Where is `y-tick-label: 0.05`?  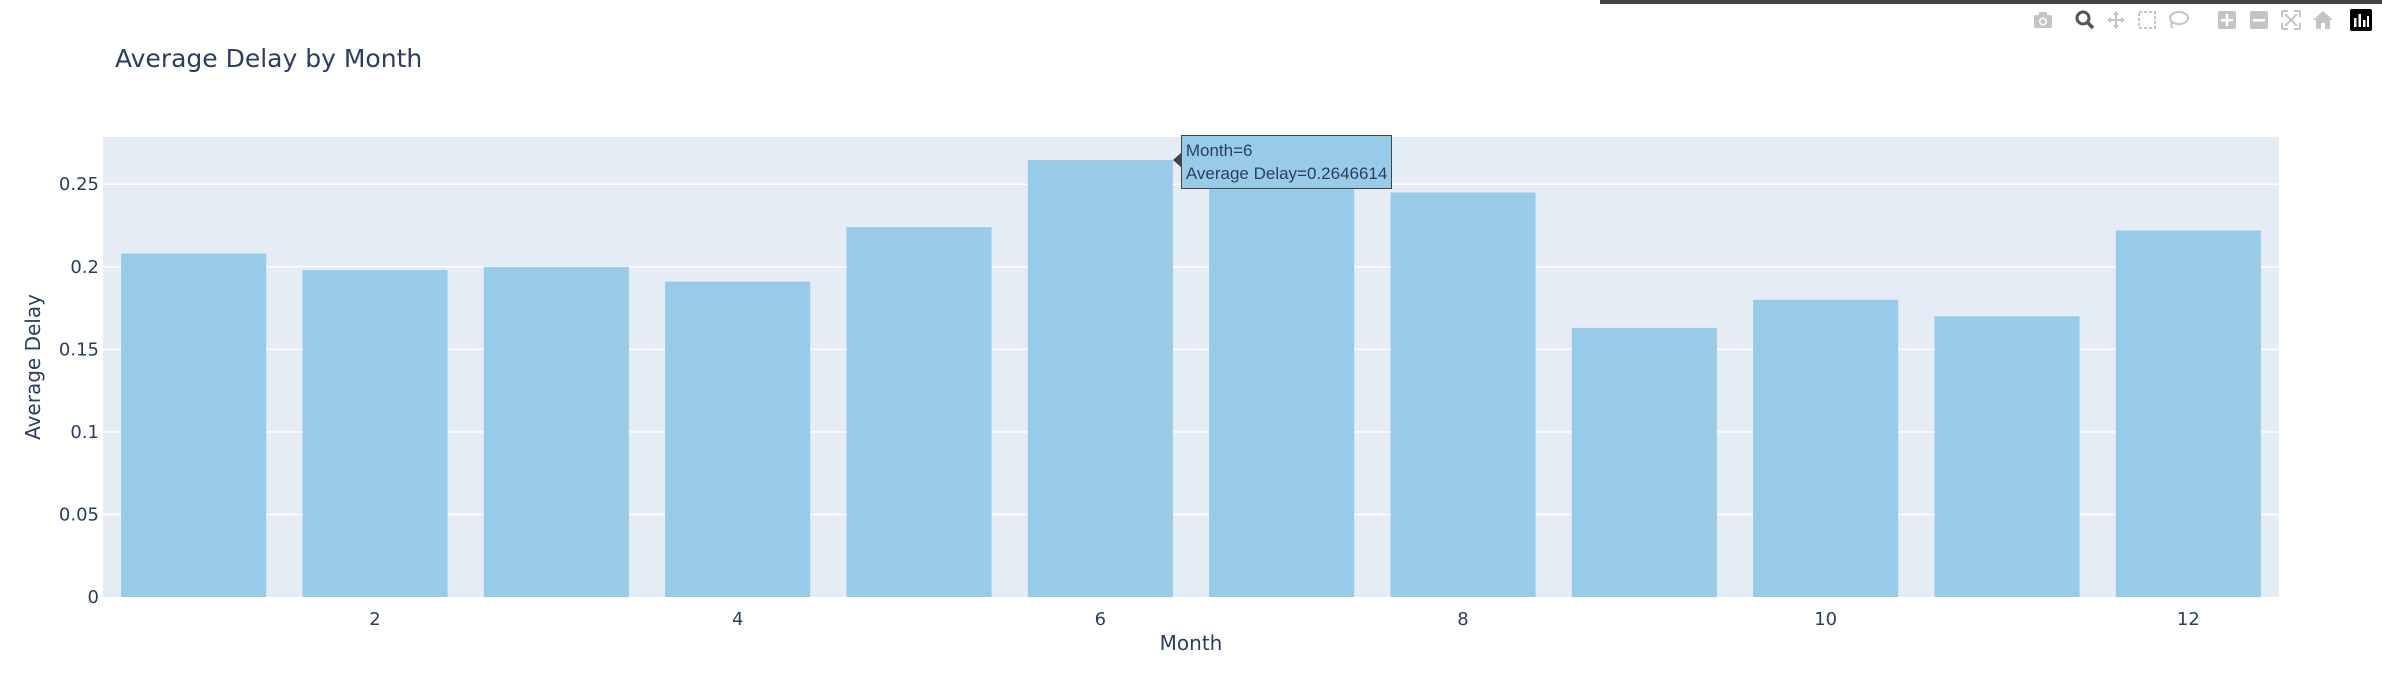 y-tick-label: 0.05 is located at coordinates (79, 514).